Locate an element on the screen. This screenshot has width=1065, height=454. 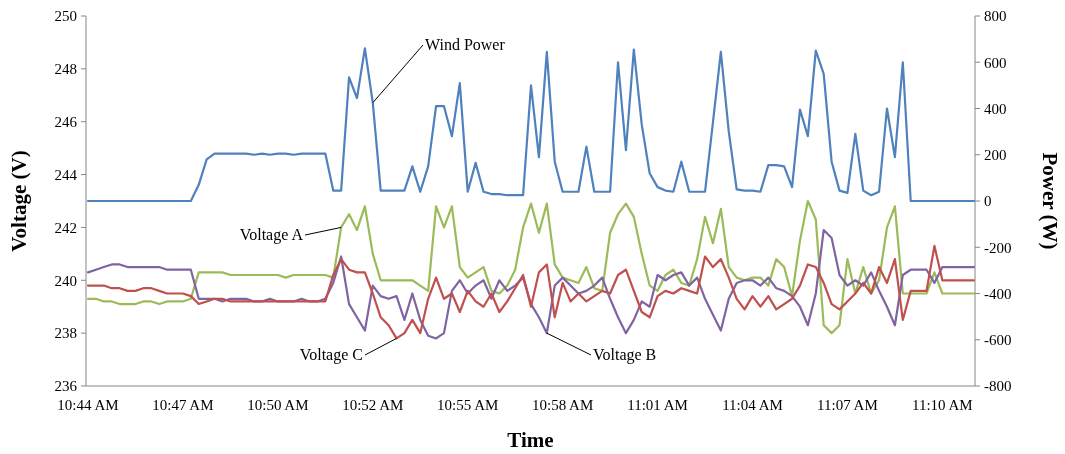
x-tick-label: 10:47 AM is located at coordinates (183, 405).